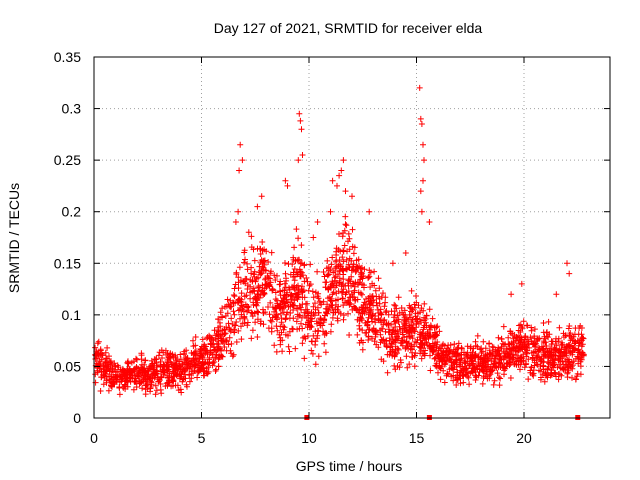 This screenshot has height=480, width=640. I want to click on y-tick-label: 0.05, so click(67, 366).